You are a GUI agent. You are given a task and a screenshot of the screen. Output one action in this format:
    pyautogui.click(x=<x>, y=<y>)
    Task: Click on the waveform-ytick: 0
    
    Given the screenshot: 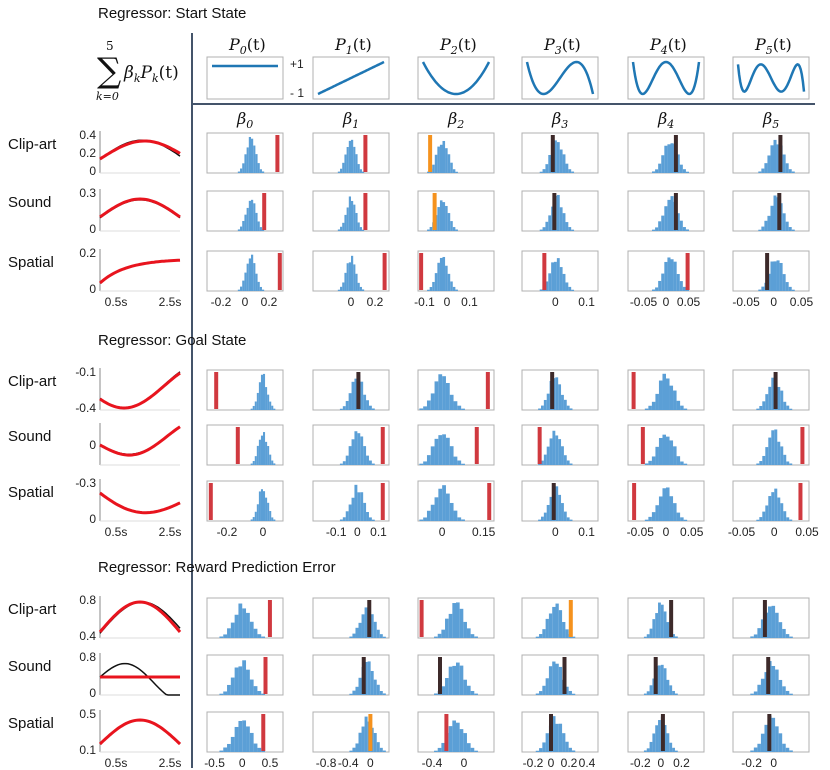 What is the action you would take?
    pyautogui.click(x=92, y=171)
    